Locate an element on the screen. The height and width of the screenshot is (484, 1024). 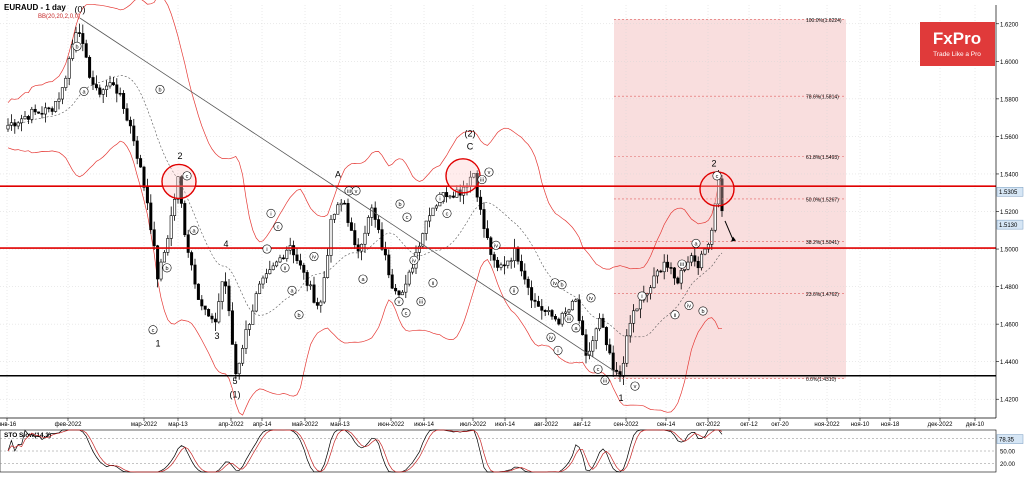
circled-wave-label: i is located at coordinates (641, 297).